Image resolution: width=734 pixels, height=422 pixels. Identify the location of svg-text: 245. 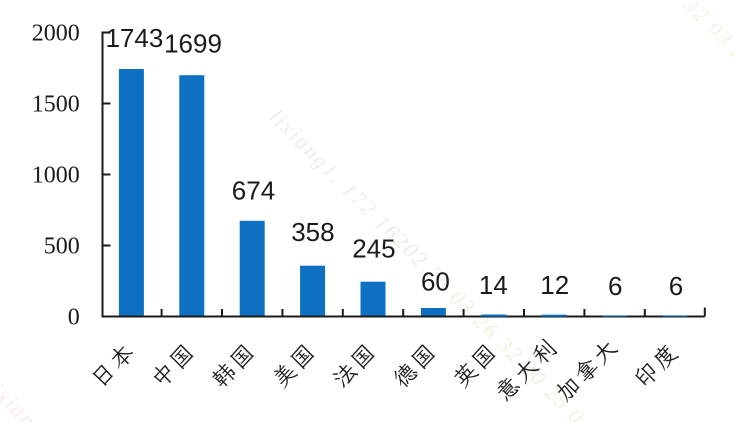
(373, 249).